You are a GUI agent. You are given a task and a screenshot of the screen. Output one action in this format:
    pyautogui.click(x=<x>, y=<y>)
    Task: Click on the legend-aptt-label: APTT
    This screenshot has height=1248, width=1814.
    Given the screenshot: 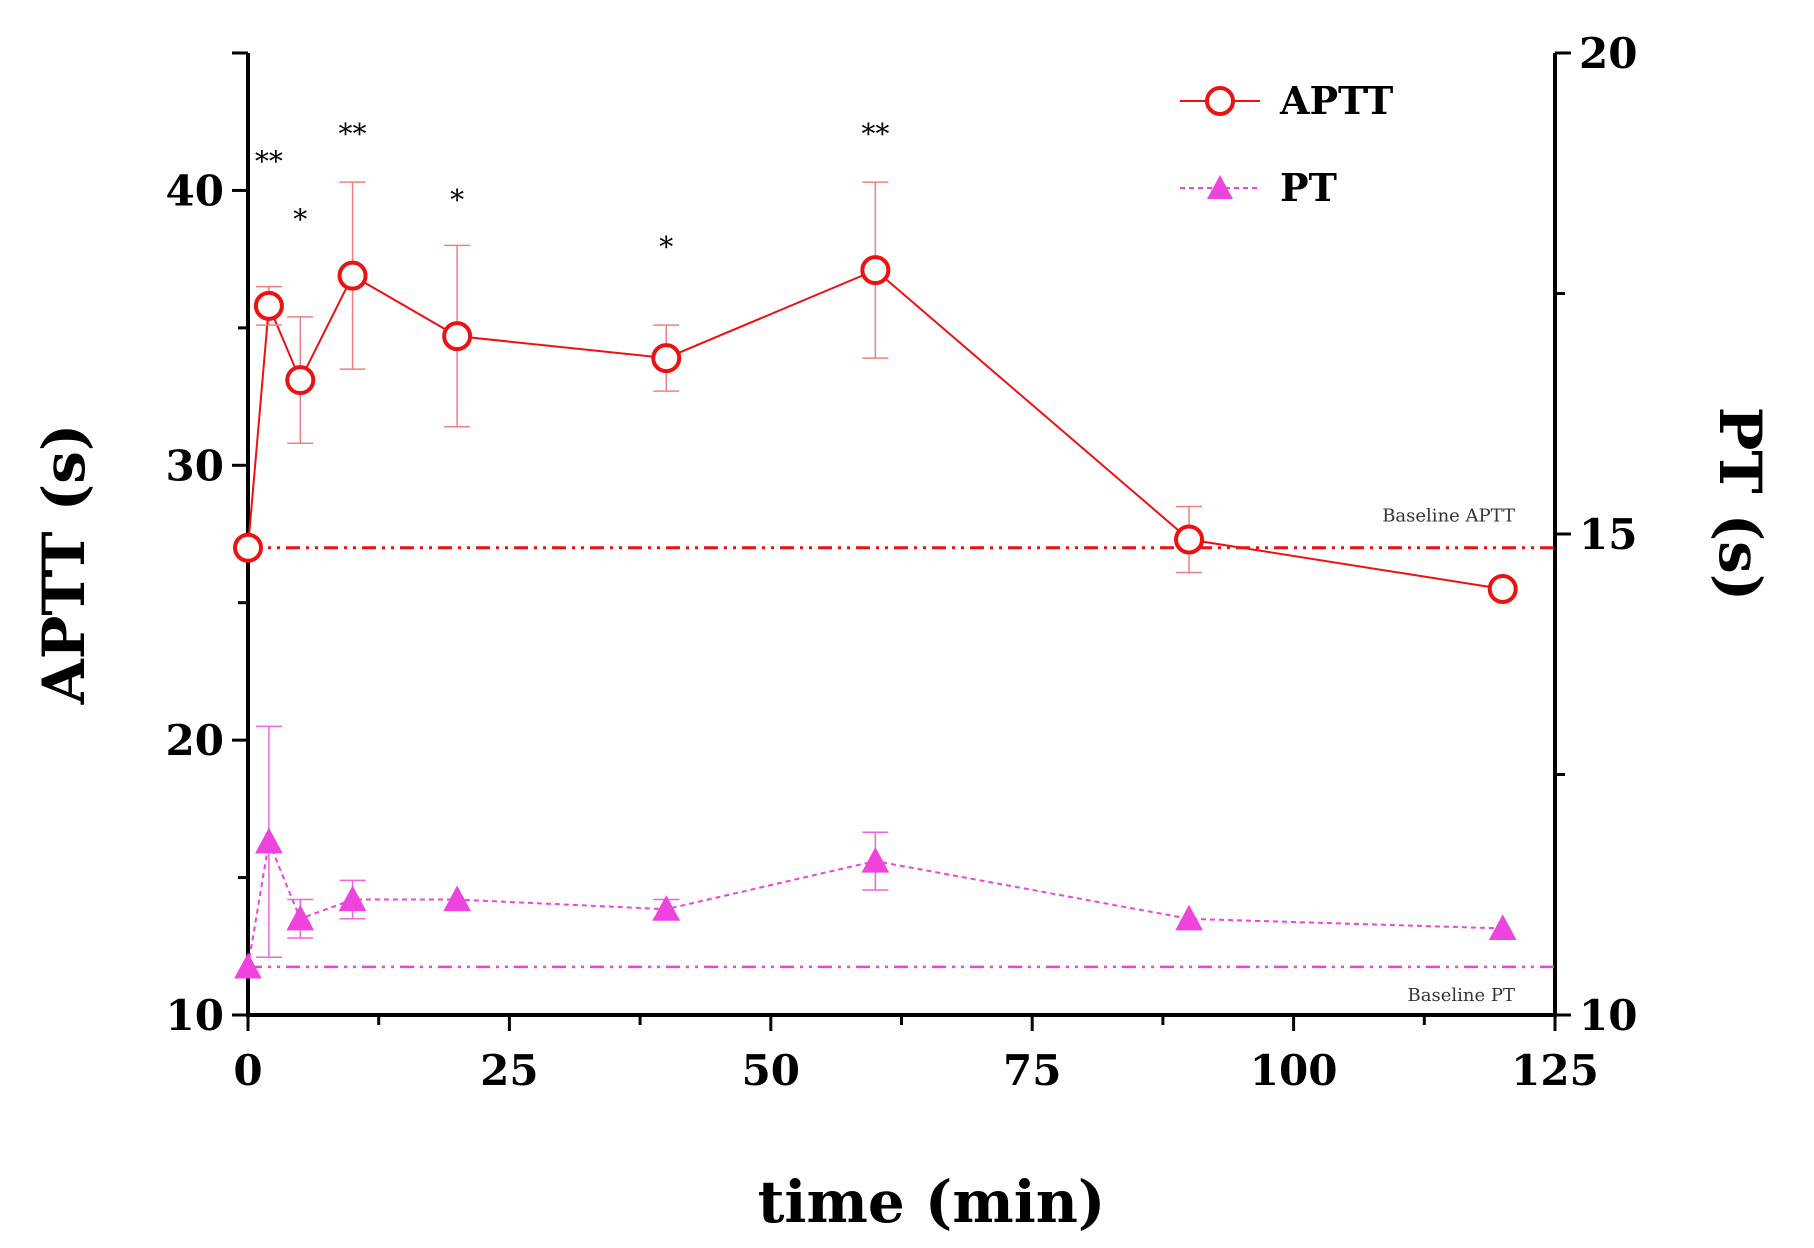 What is the action you would take?
    pyautogui.click(x=1336, y=100)
    